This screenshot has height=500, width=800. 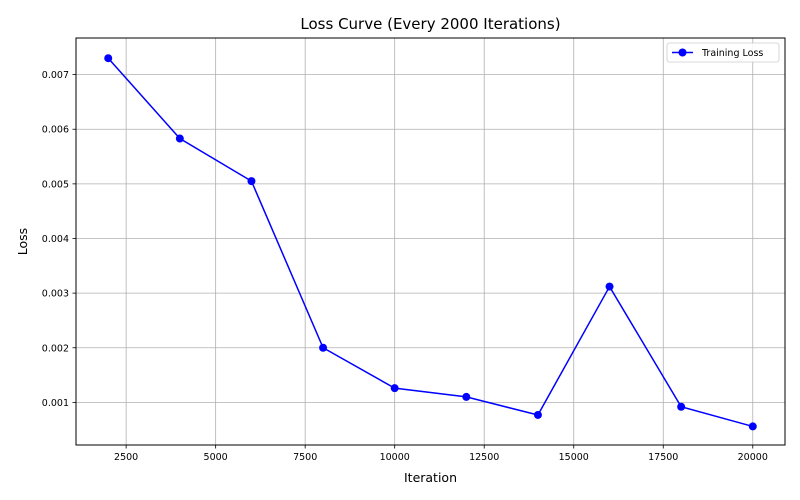 What do you see at coordinates (22, 241) in the screenshot?
I see `y-axis-label: Loss` at bounding box center [22, 241].